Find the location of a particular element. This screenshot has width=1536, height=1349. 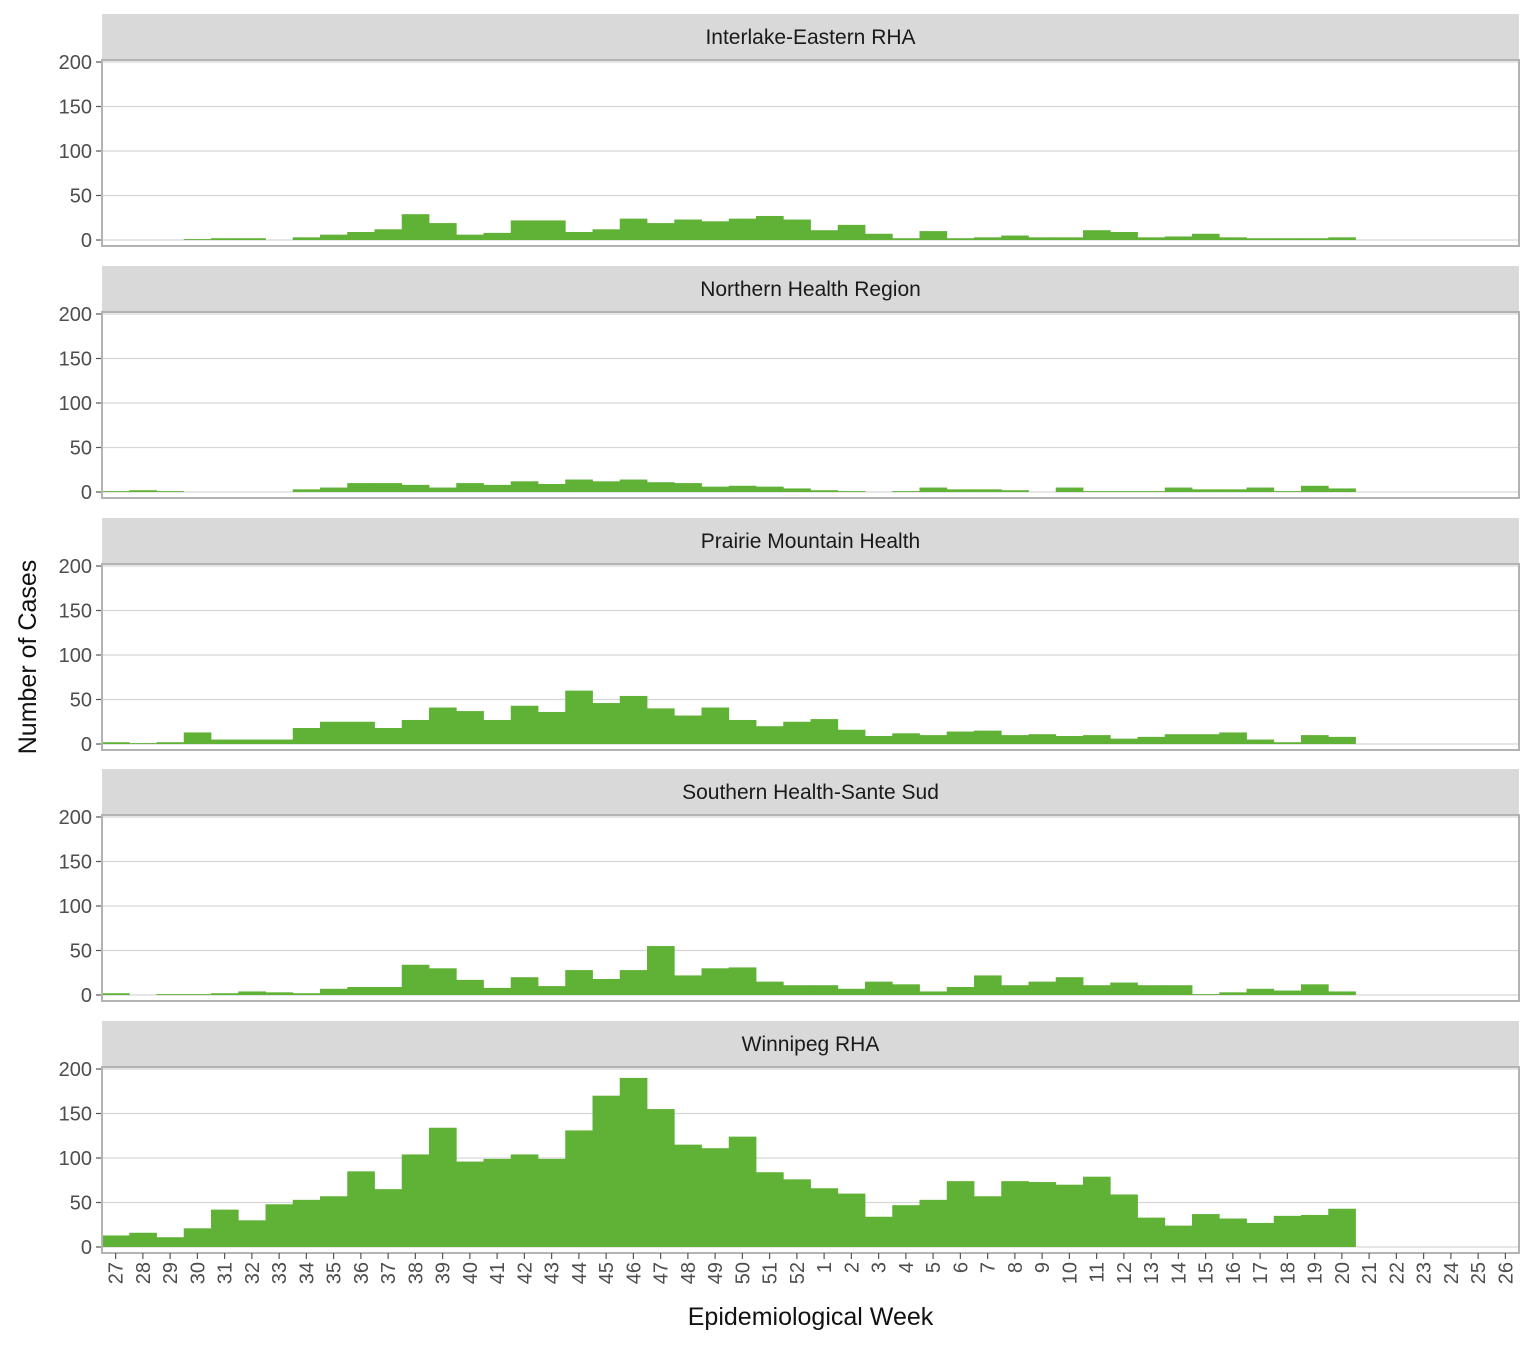

x-tick-label: 4 is located at coordinates (907, 1267).